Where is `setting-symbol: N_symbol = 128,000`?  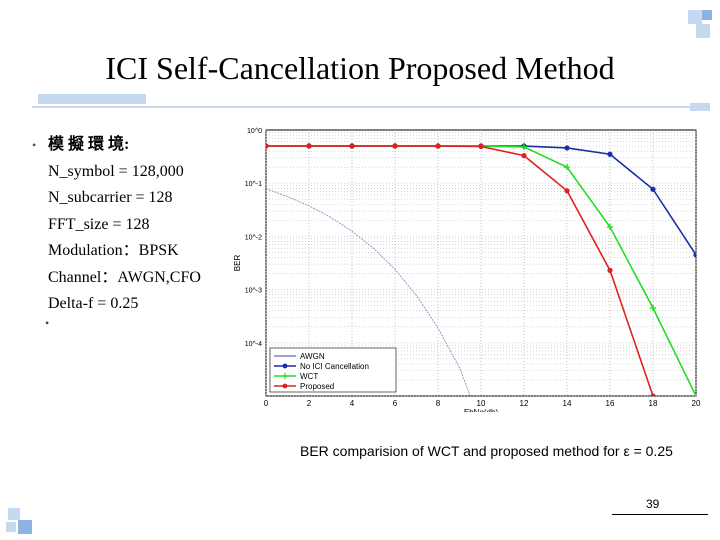 setting-symbol: N_symbol = 128,000 is located at coordinates (116, 171).